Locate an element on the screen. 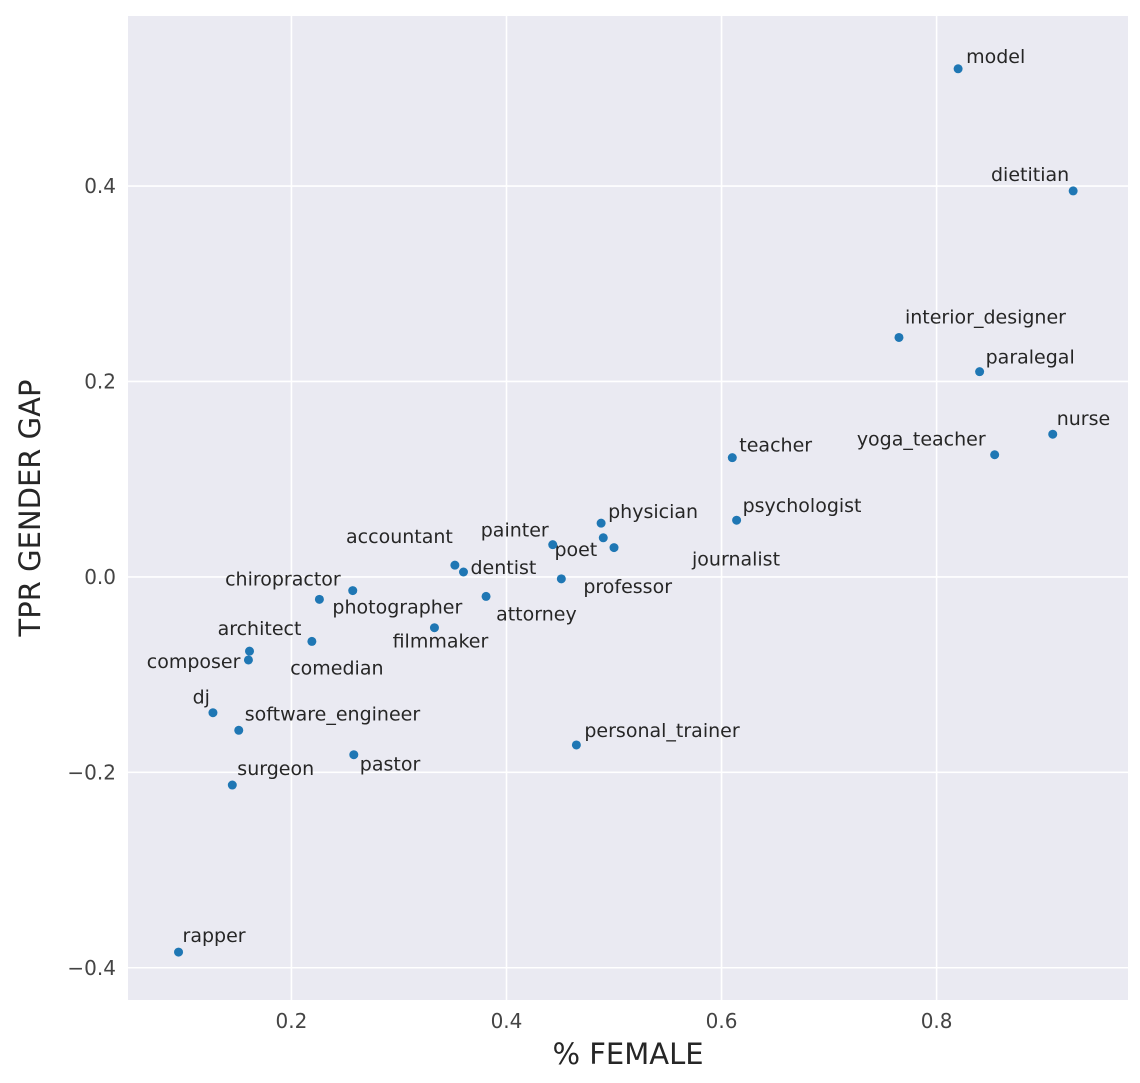 The width and height of the screenshot is (1140, 1083). x-tick-label-0.8: 0.8 is located at coordinates (937, 1021).